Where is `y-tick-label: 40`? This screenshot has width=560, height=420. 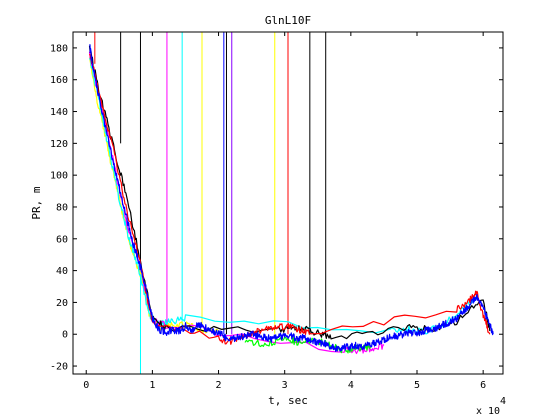
y-tick-label: 40 is located at coordinates (62, 271).